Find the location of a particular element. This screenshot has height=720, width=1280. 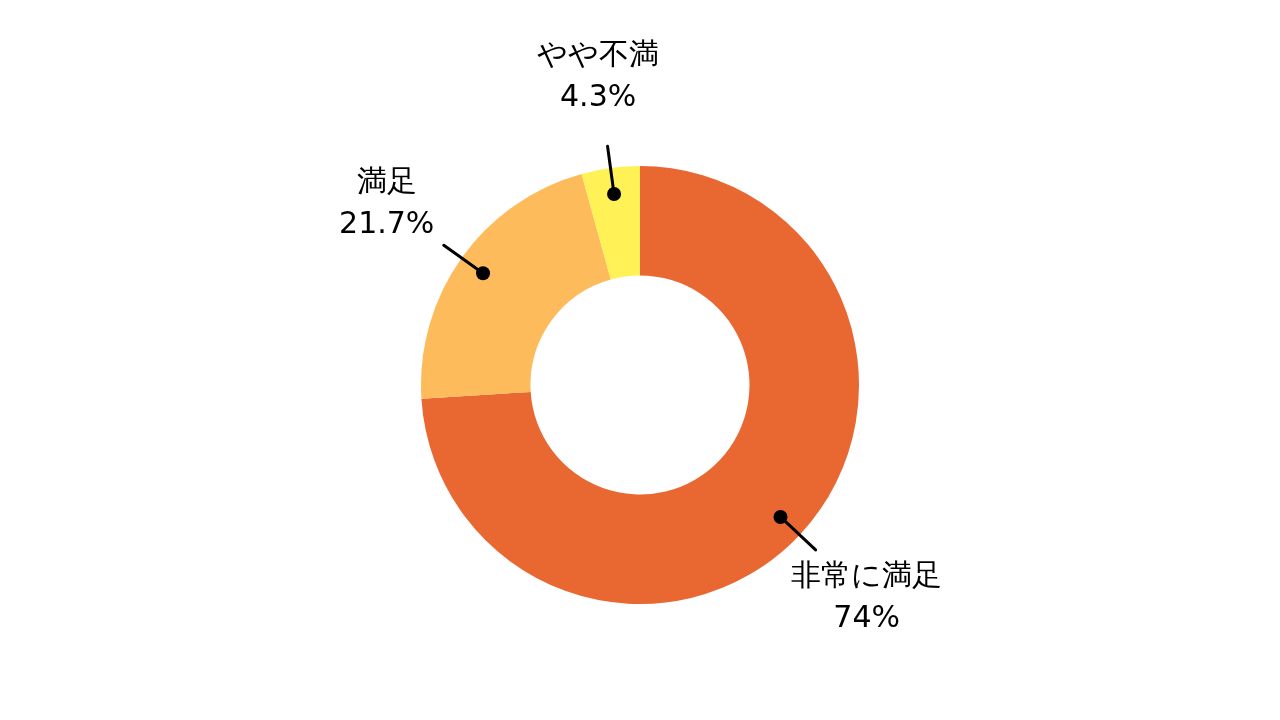

data-label: 21.7% is located at coordinates (387, 223).